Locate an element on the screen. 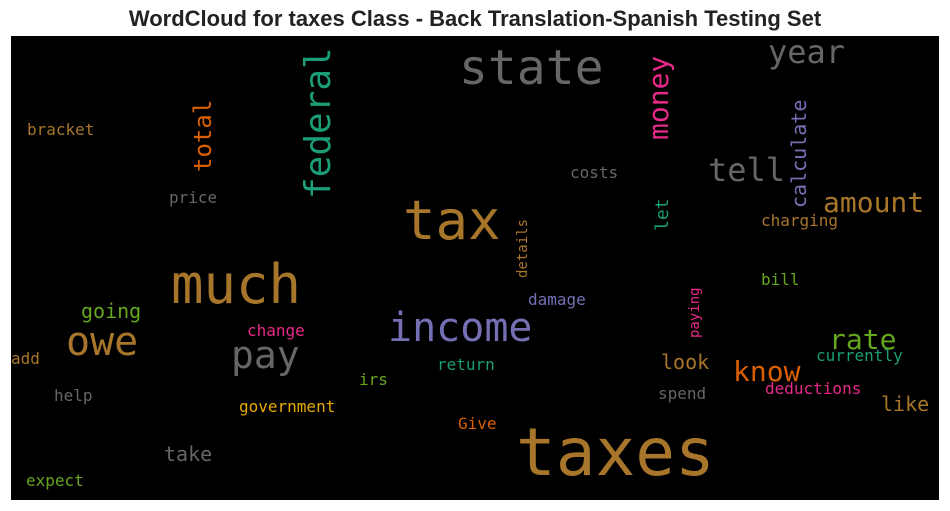 The height and width of the screenshot is (511, 950). word-let: let is located at coordinates (662, 214).